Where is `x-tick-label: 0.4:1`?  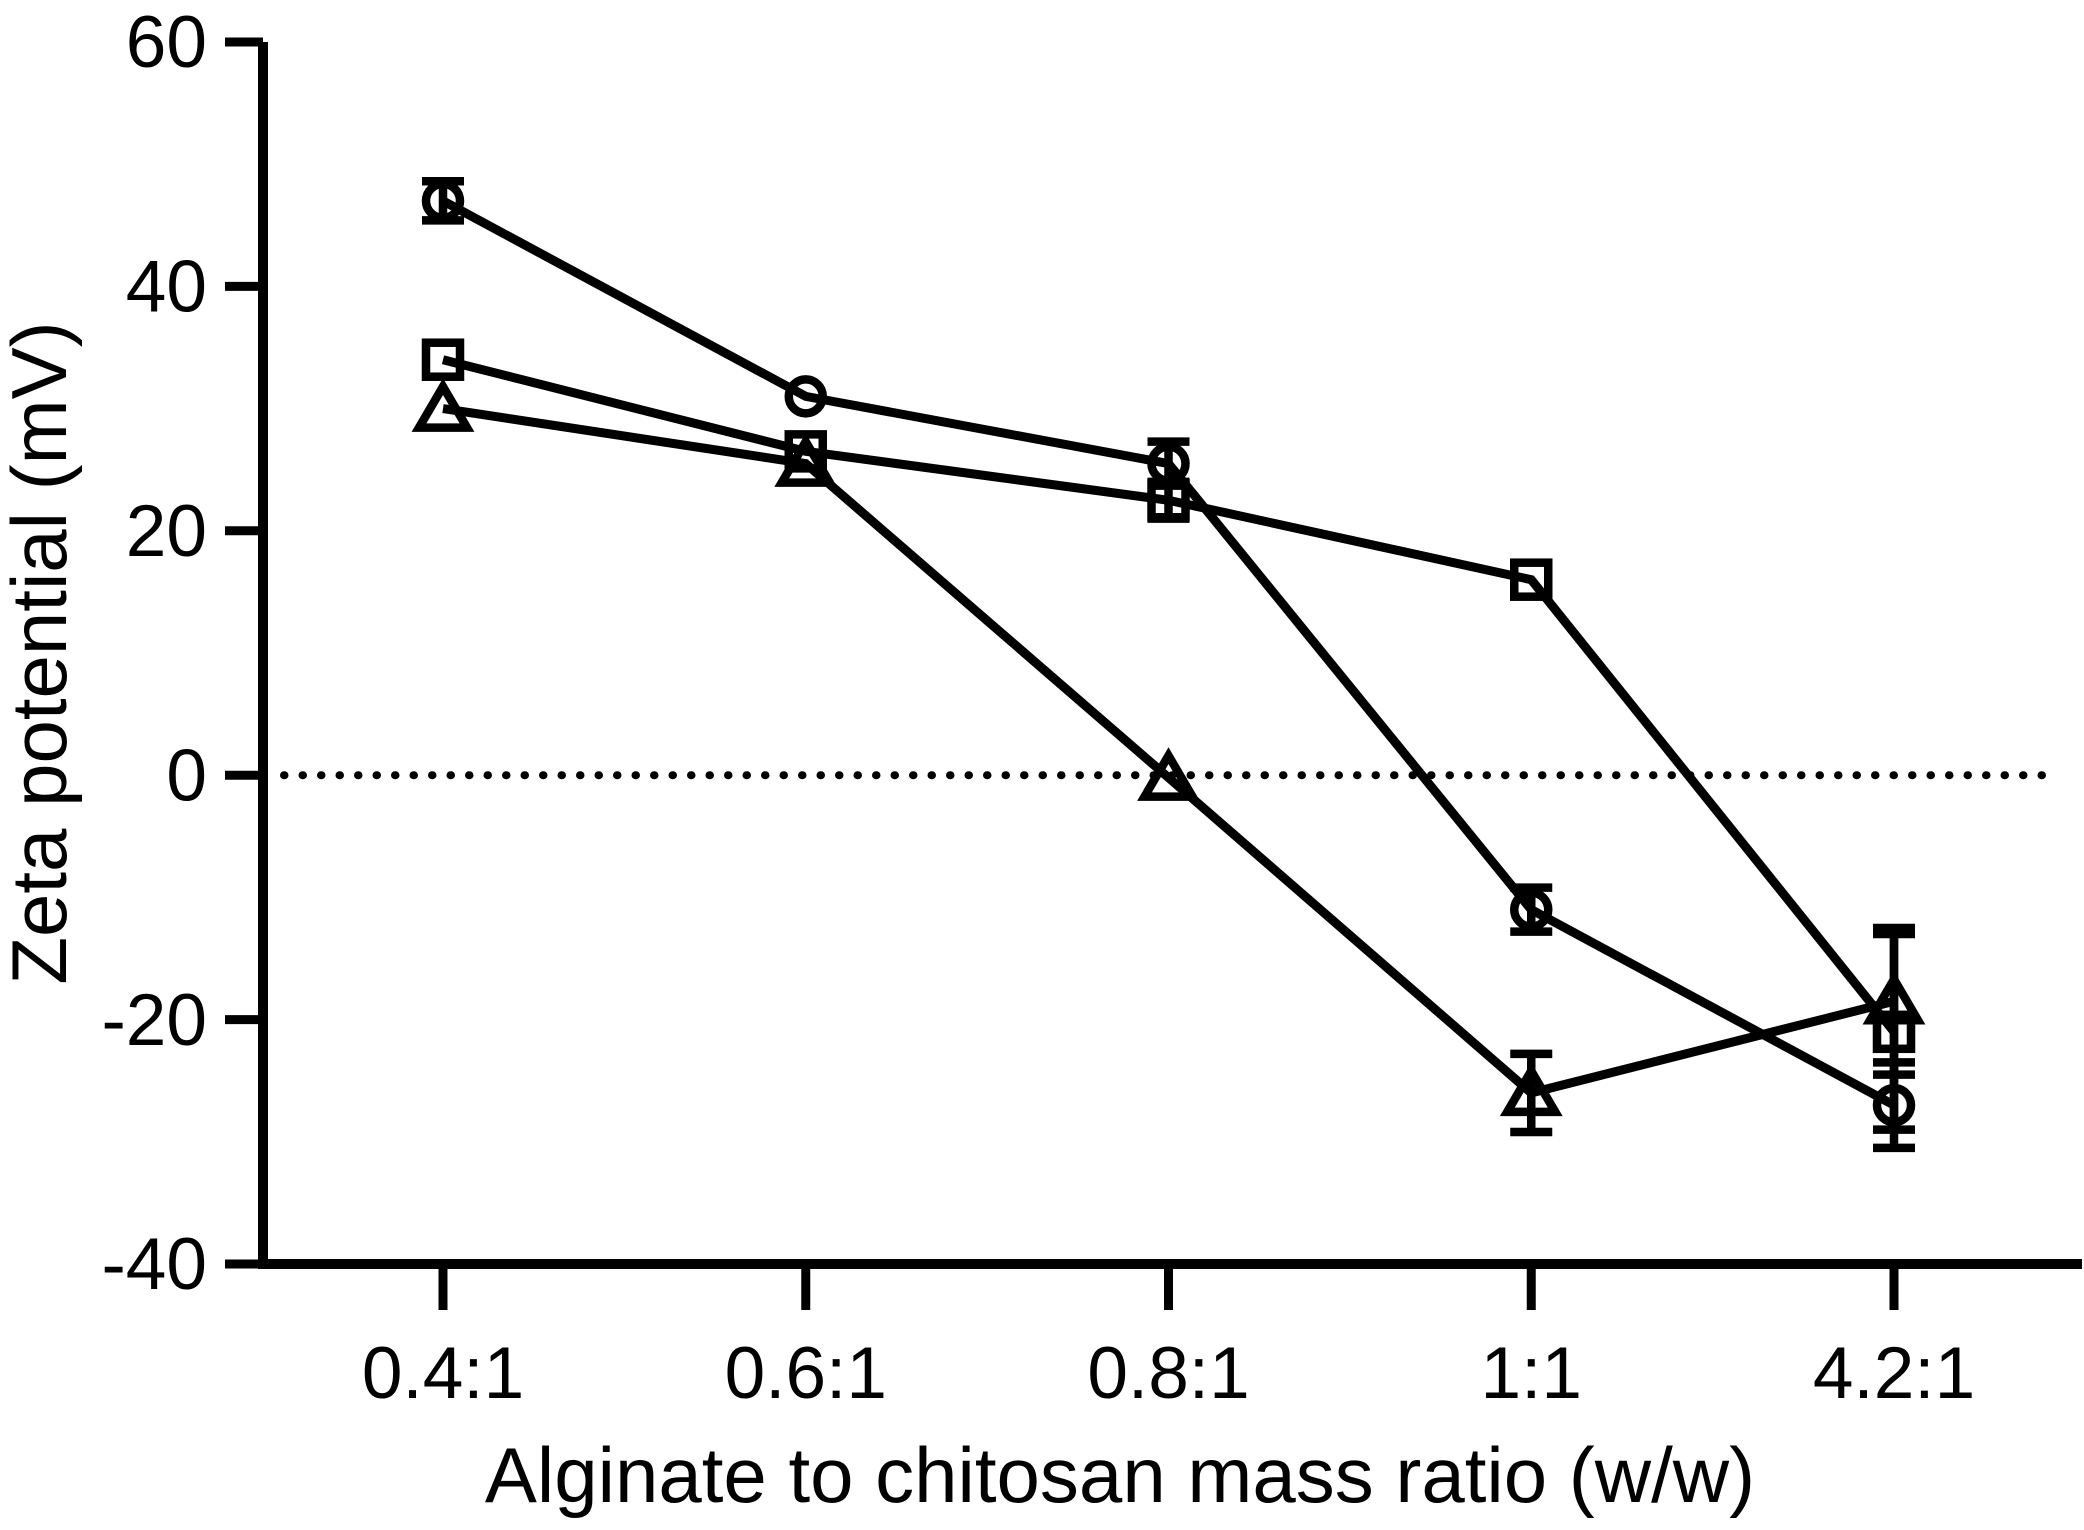
x-tick-label: 0.4:1 is located at coordinates (443, 1373).